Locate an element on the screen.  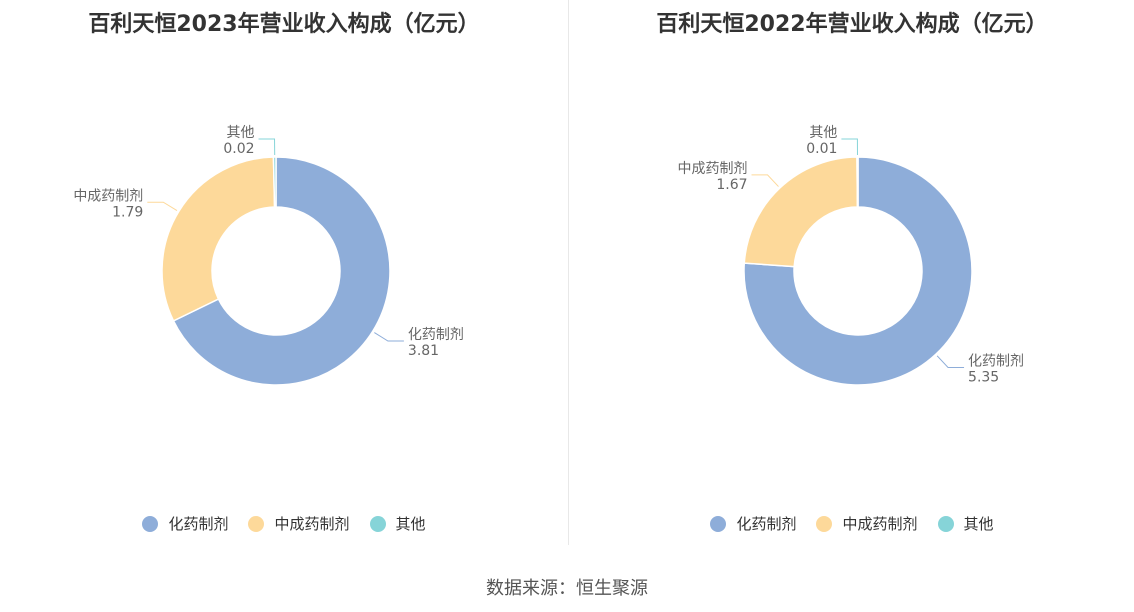
data-source: 数据来源：恒生聚源 is located at coordinates (567, 588).